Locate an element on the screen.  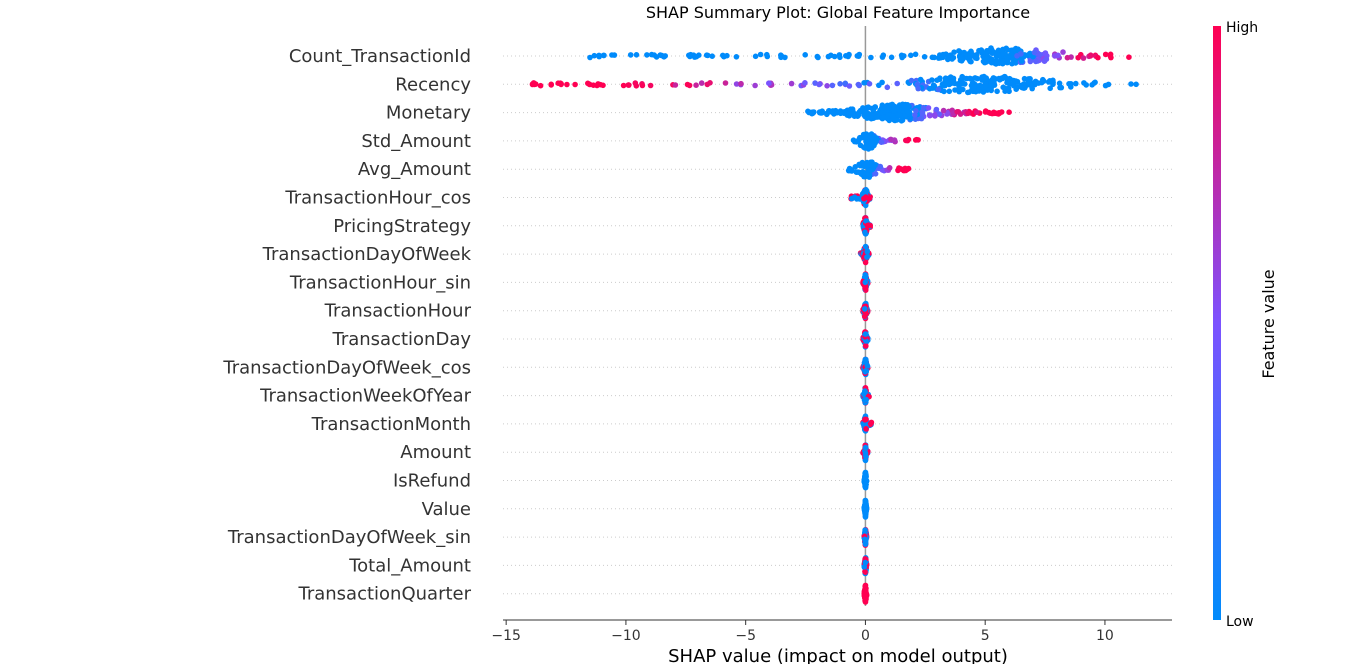
feature-label: Count_TransactionId is located at coordinates (380, 56).